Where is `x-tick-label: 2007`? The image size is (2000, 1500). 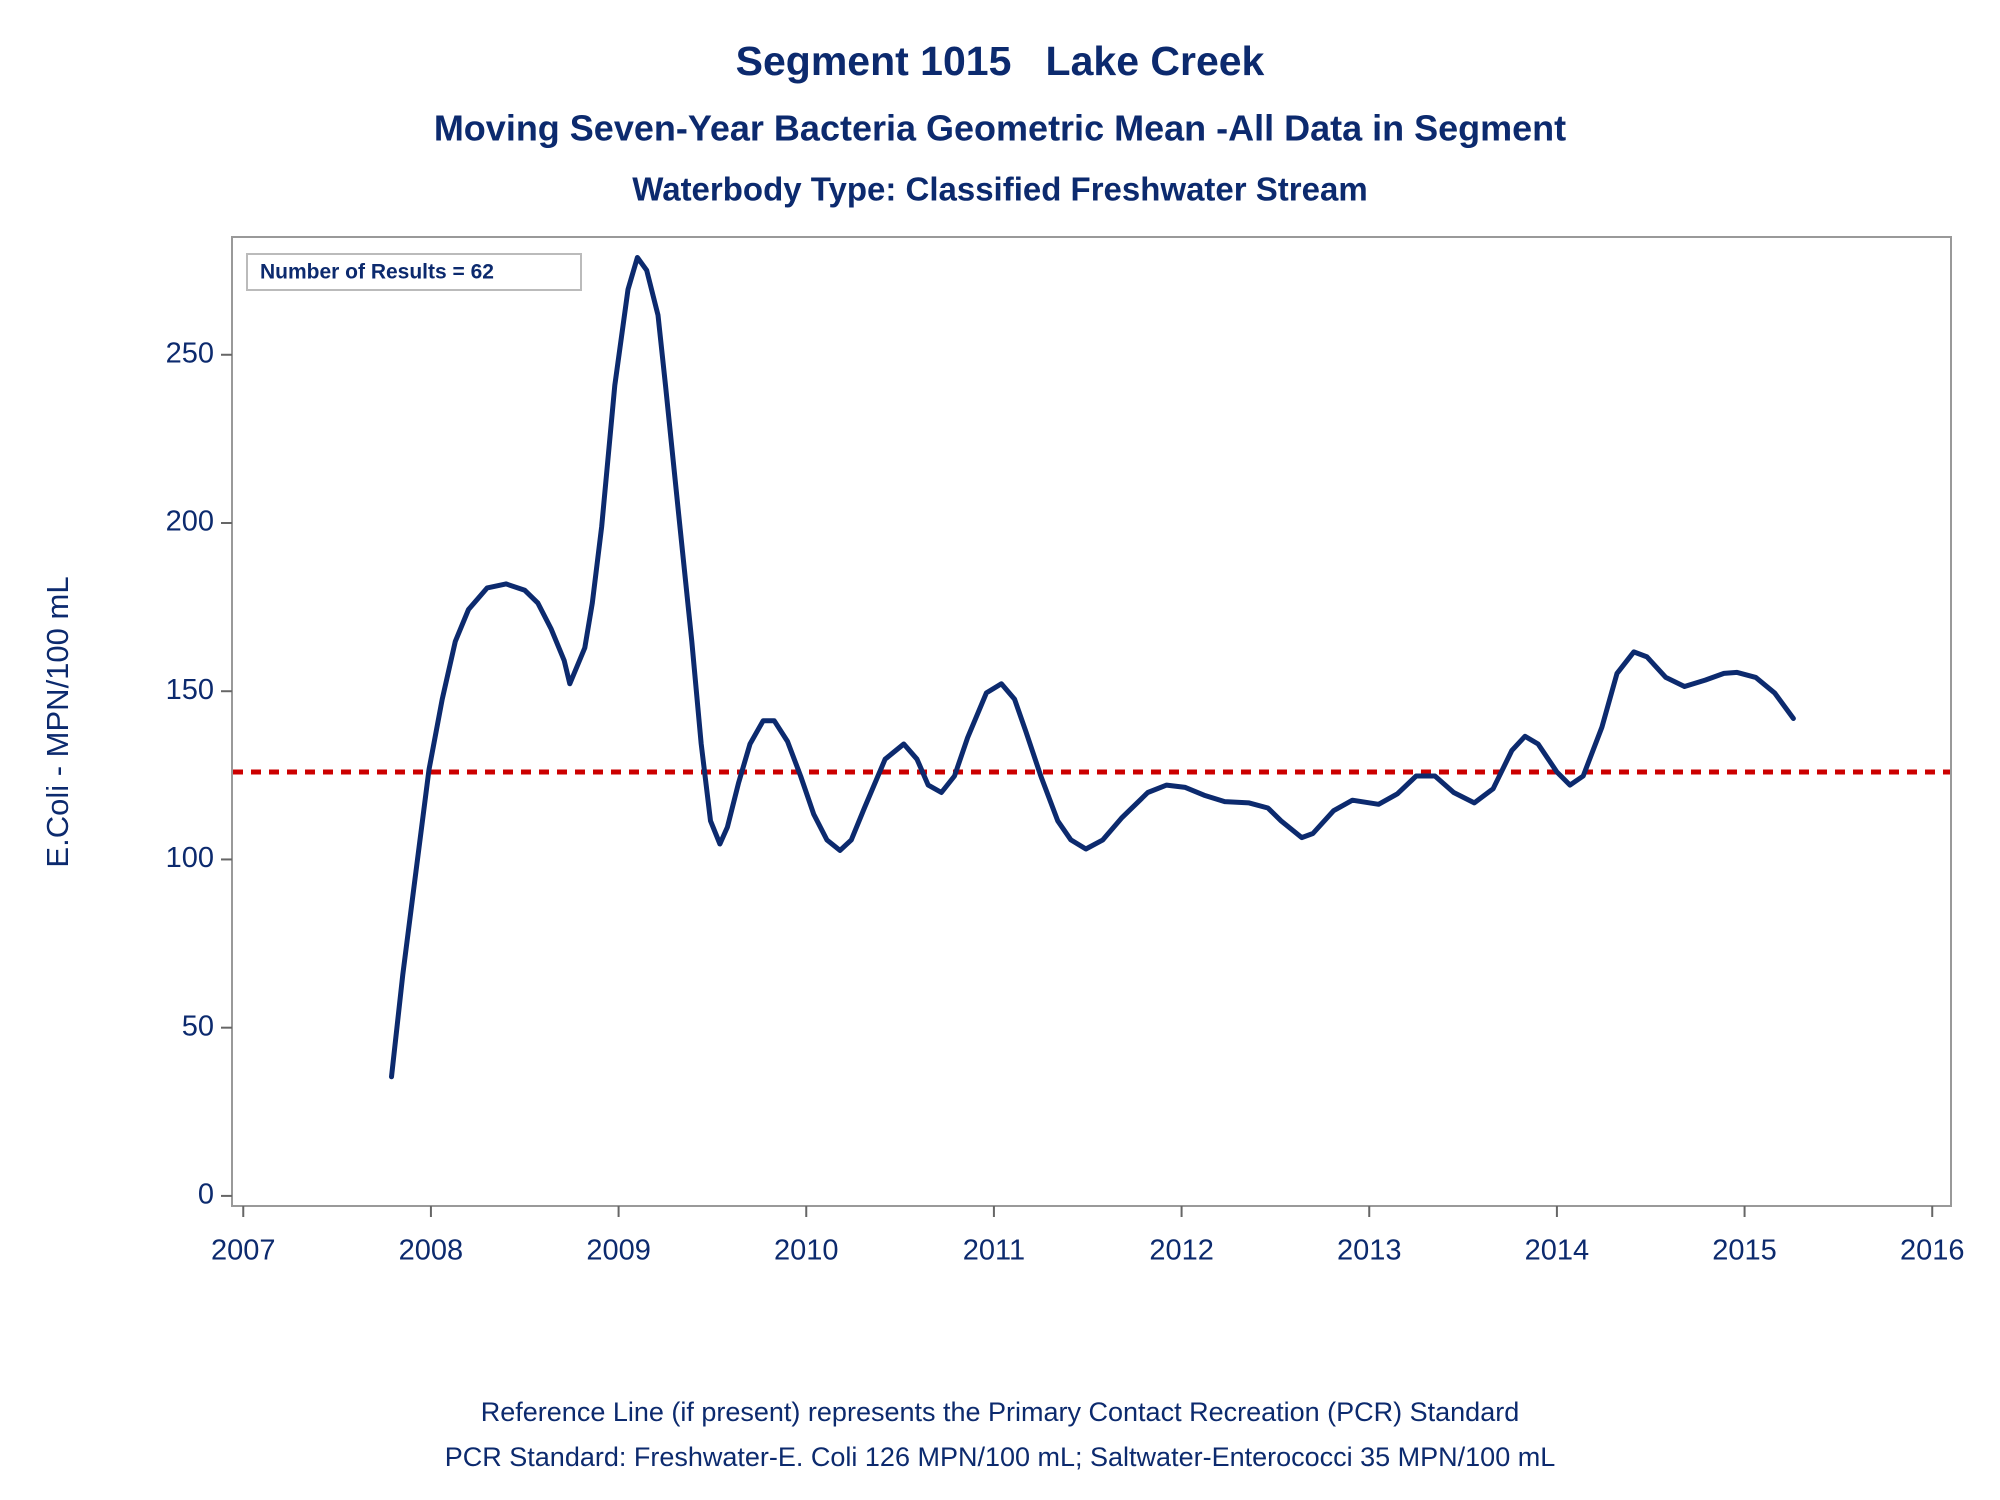
x-tick-label: 2007 is located at coordinates (243, 1251).